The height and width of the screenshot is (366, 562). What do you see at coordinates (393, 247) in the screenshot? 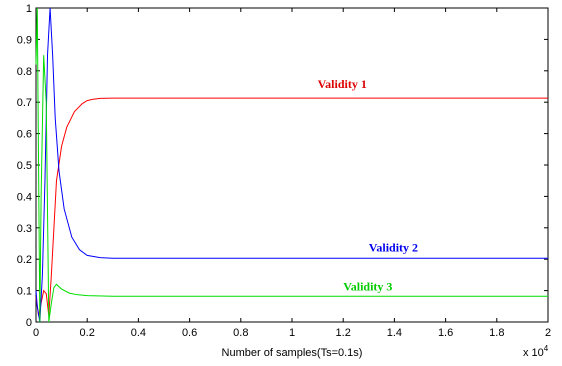
I see `annotation-validity-2: Validity 2` at bounding box center [393, 247].